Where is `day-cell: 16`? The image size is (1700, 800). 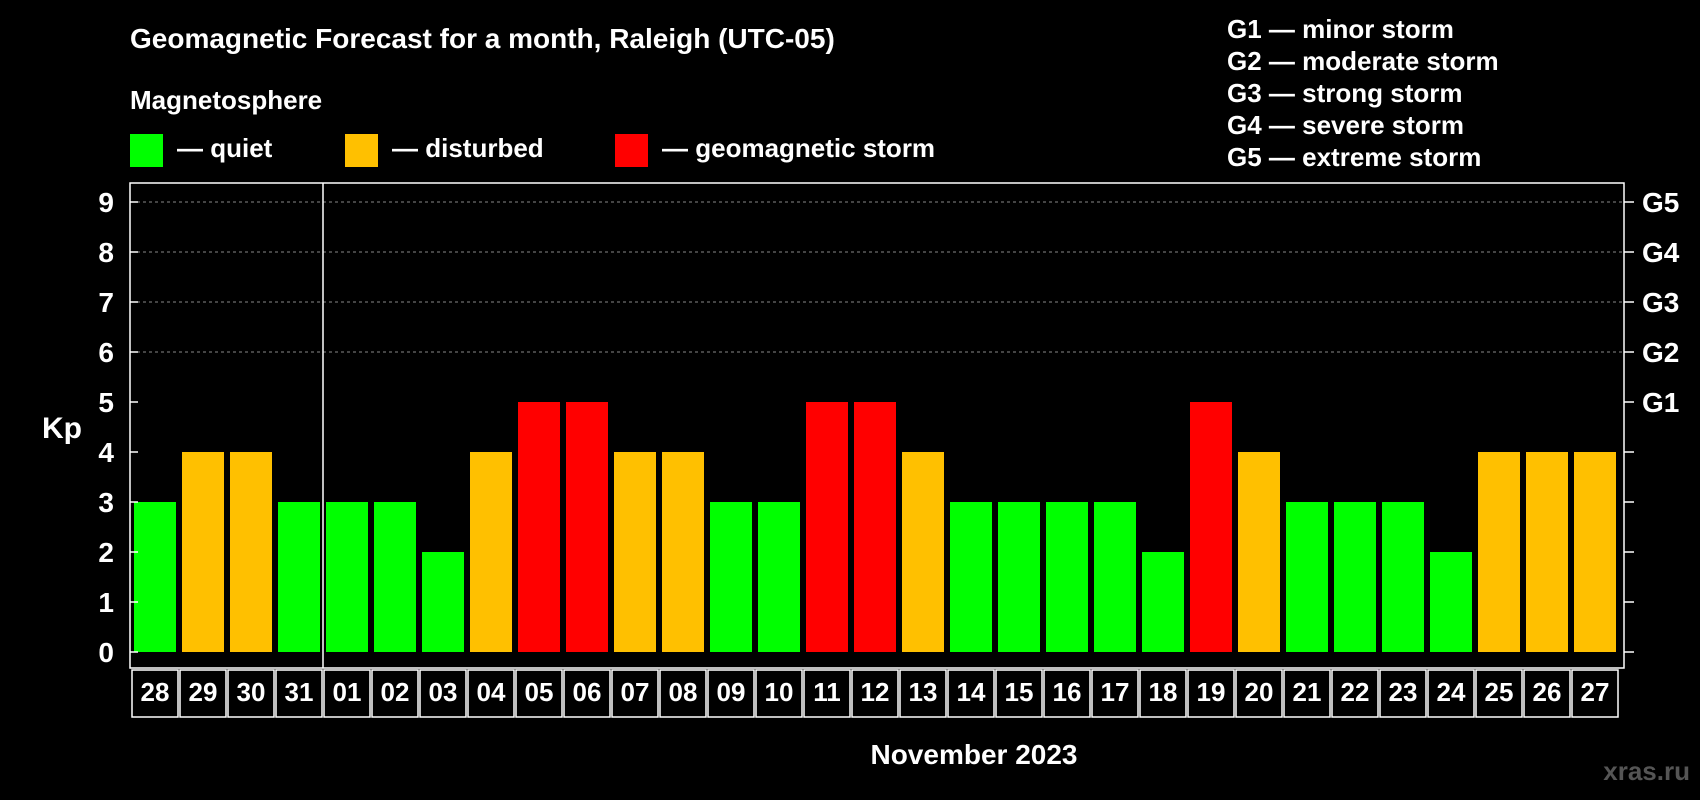 day-cell: 16 is located at coordinates (1067, 693).